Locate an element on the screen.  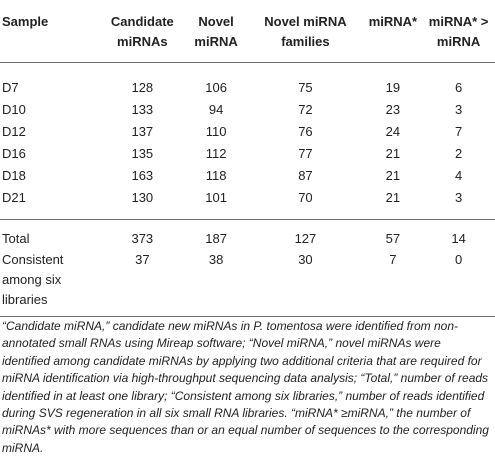
cell: 87 is located at coordinates (305, 175).